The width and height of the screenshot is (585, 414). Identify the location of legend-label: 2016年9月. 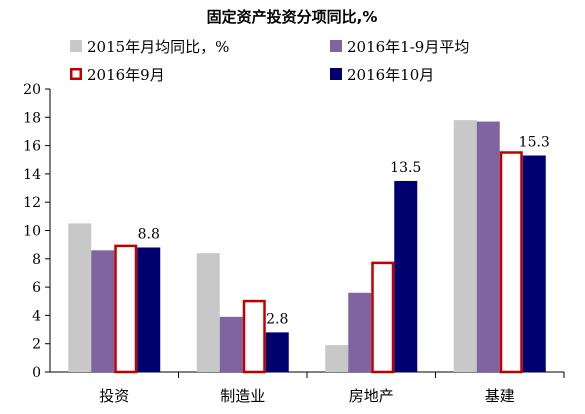
(126, 75).